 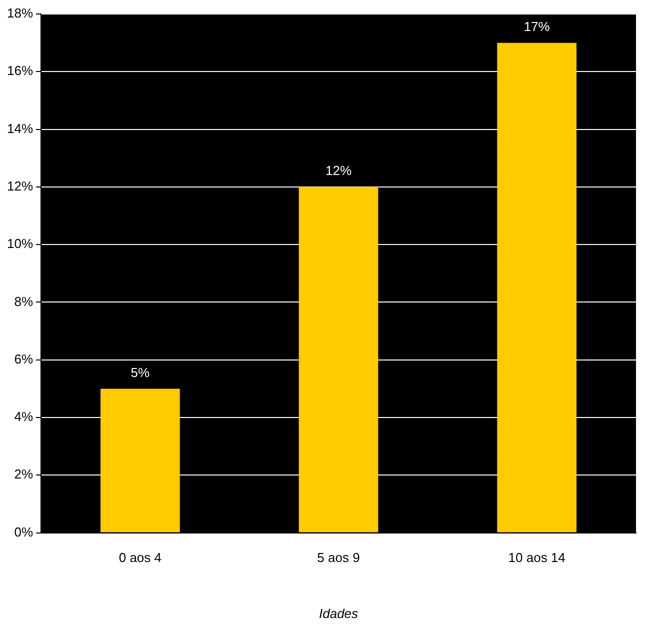 I want to click on x-tick-label: 10 aos 14, so click(x=537, y=558).